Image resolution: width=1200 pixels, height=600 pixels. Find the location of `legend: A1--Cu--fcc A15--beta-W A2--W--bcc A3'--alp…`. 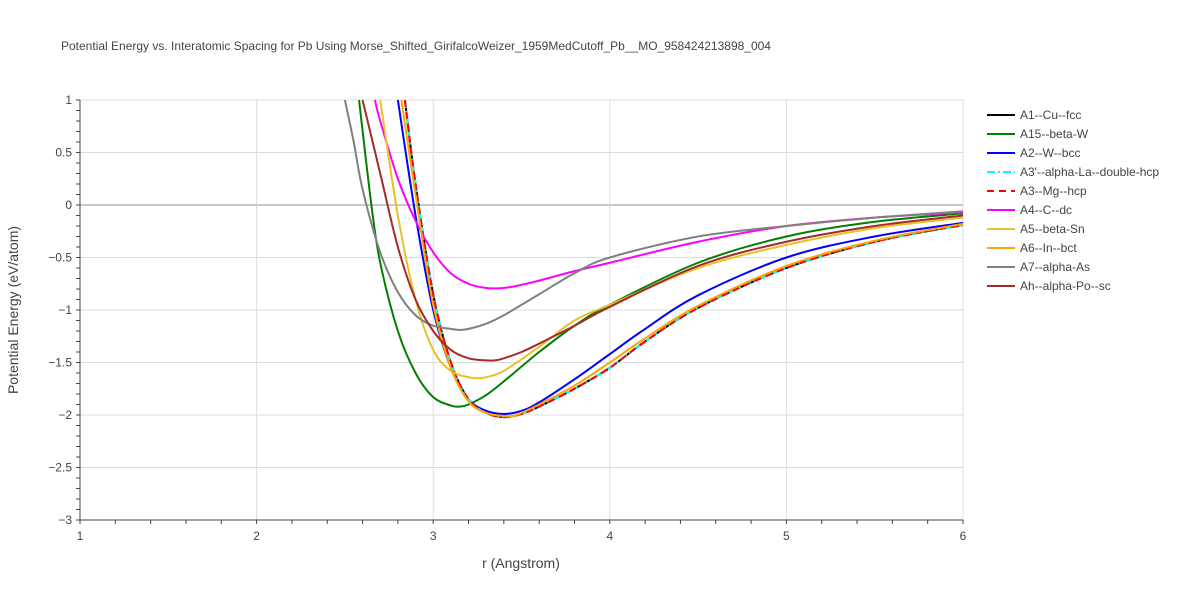

legend: A1--Cu--fcc A15--beta-W A2--W--bcc A3'--alp… is located at coordinates (1073, 200).